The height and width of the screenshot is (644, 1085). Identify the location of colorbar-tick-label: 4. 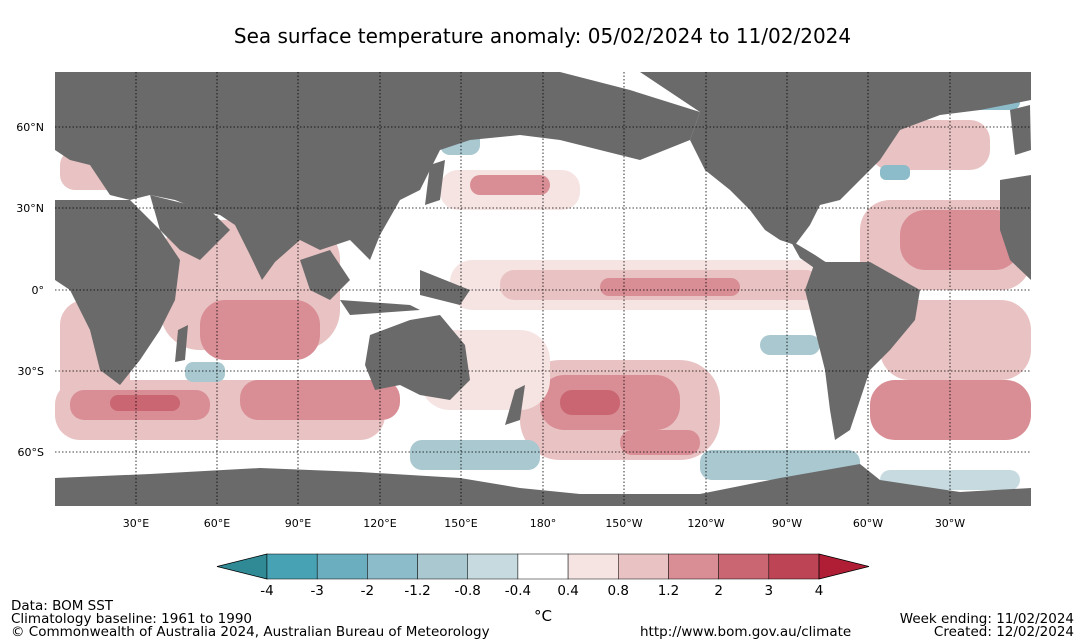
(819, 591).